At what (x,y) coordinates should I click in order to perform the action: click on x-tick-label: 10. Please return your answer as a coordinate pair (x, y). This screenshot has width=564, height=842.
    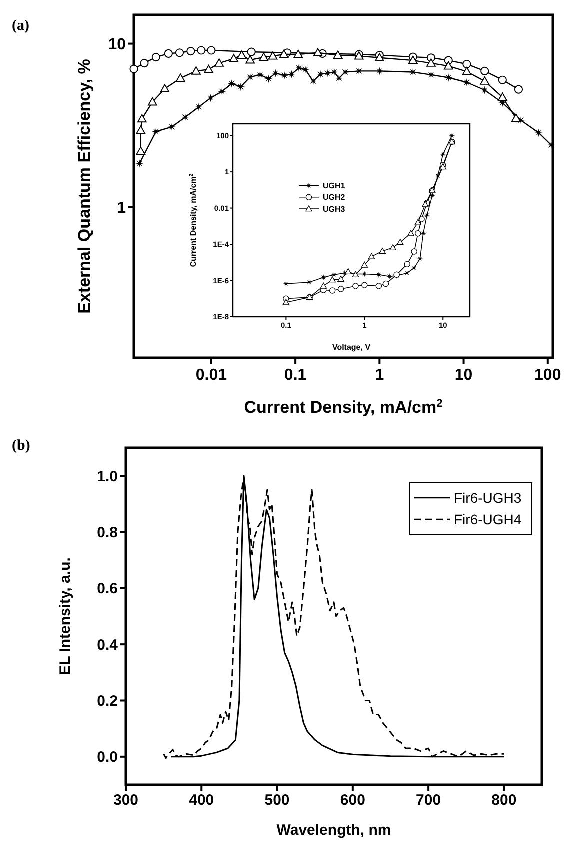
    Looking at the image, I should click on (463, 375).